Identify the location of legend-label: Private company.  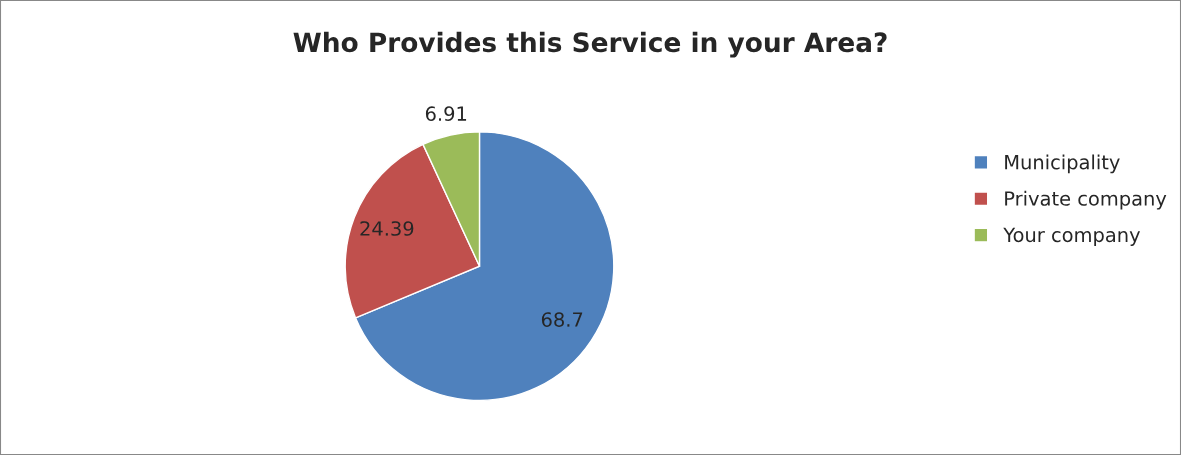
(1086, 200).